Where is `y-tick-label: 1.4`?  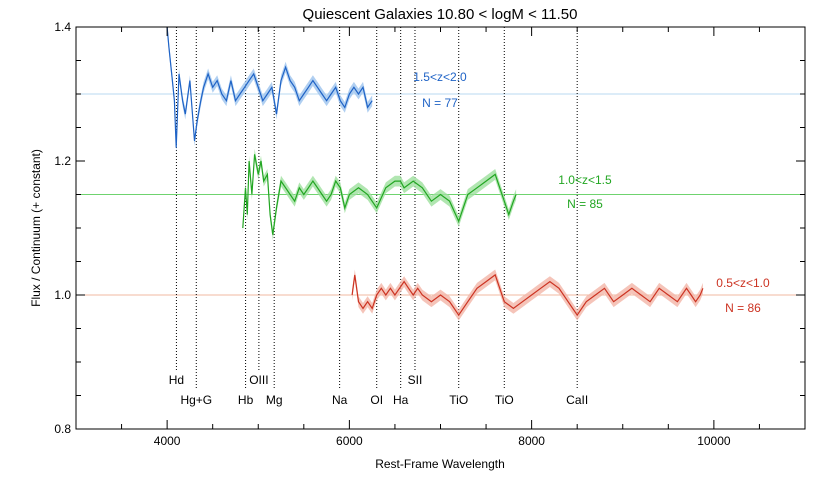 y-tick-label: 1.4 is located at coordinates (62, 27).